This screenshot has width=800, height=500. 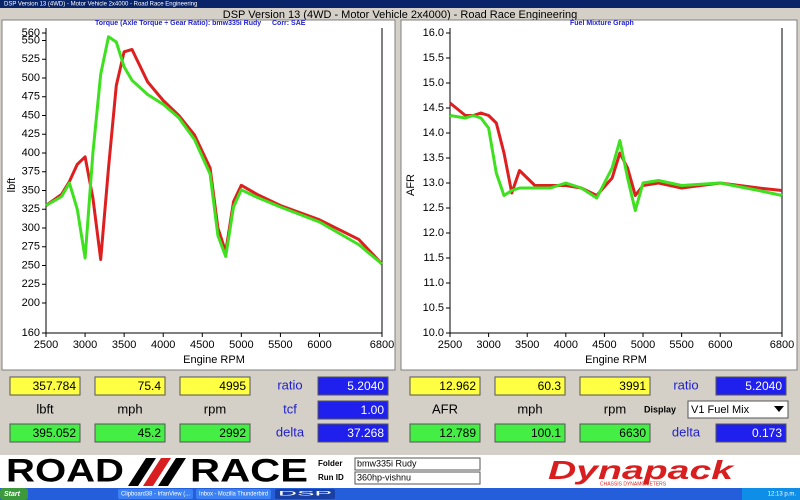 I want to click on caption-bar, so click(x=400, y=4).